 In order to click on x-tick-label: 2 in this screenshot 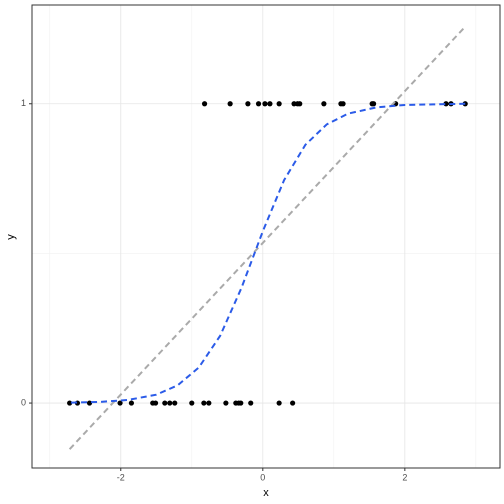, I will do `click(404, 477)`.